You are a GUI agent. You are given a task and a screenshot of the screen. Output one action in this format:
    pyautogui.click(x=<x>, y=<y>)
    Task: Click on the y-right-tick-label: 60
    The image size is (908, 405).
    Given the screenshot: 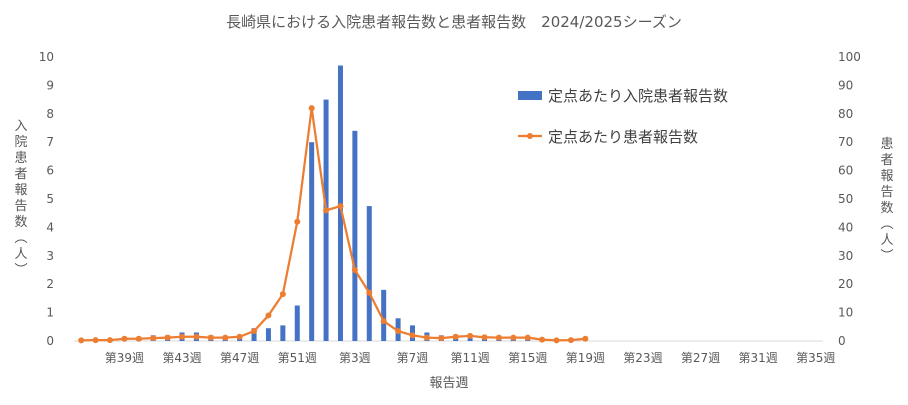 What is the action you would take?
    pyautogui.click(x=845, y=171)
    